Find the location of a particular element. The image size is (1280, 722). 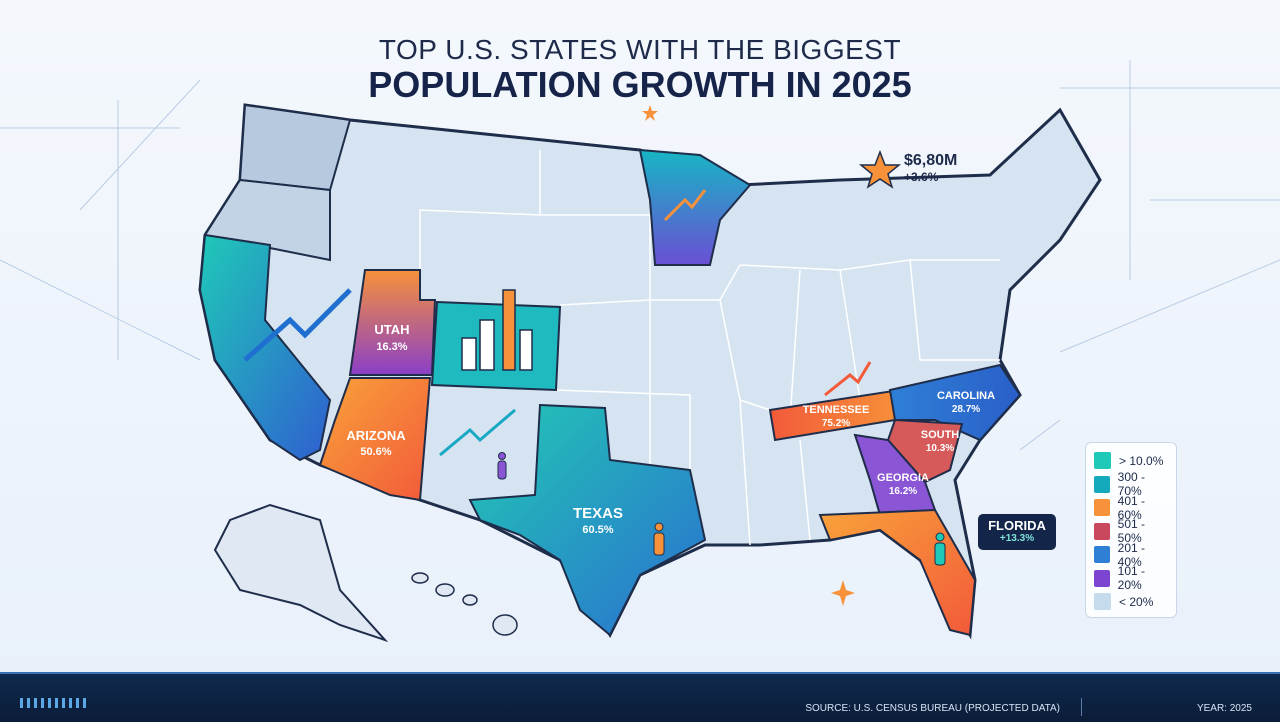

legend-label: 501 - 50% is located at coordinates (1131, 531).